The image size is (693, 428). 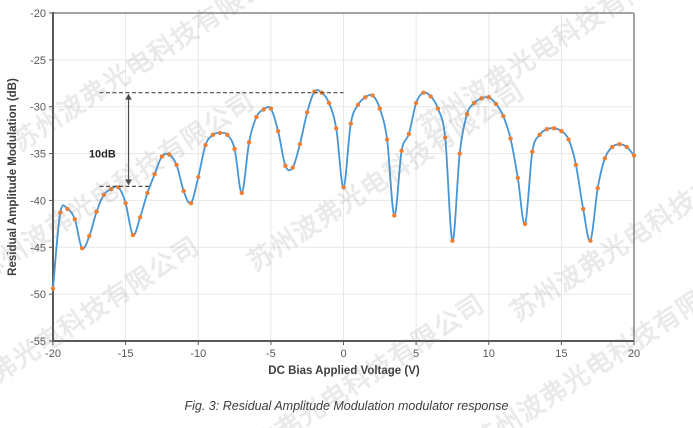 I want to click on svg-text: -40, so click(x=38, y=201).